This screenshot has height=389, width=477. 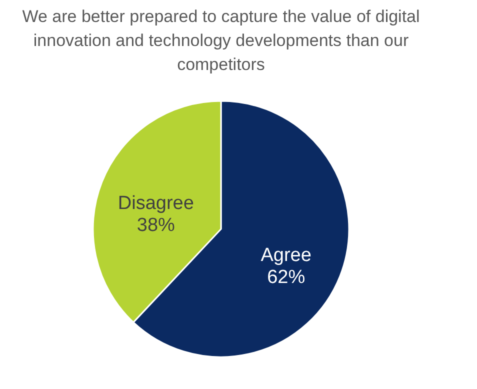 What do you see at coordinates (286, 255) in the screenshot?
I see `slice-label: Agree` at bounding box center [286, 255].